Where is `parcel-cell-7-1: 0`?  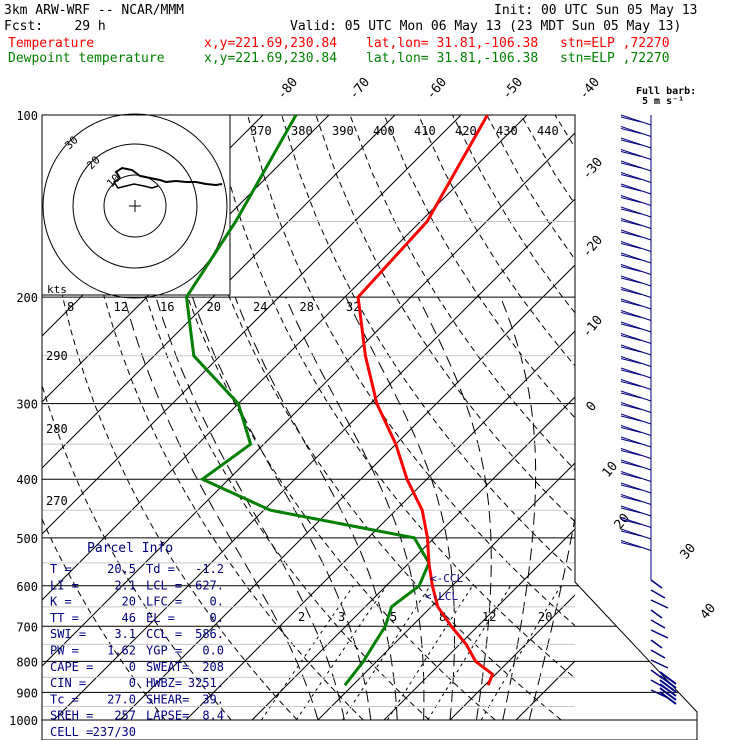
parcel-cell-7-1: 0 is located at coordinates (132, 683).